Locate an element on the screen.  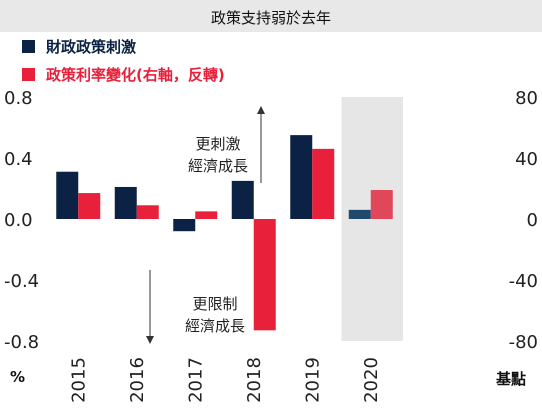
left-axis-unit: % is located at coordinates (18, 377).